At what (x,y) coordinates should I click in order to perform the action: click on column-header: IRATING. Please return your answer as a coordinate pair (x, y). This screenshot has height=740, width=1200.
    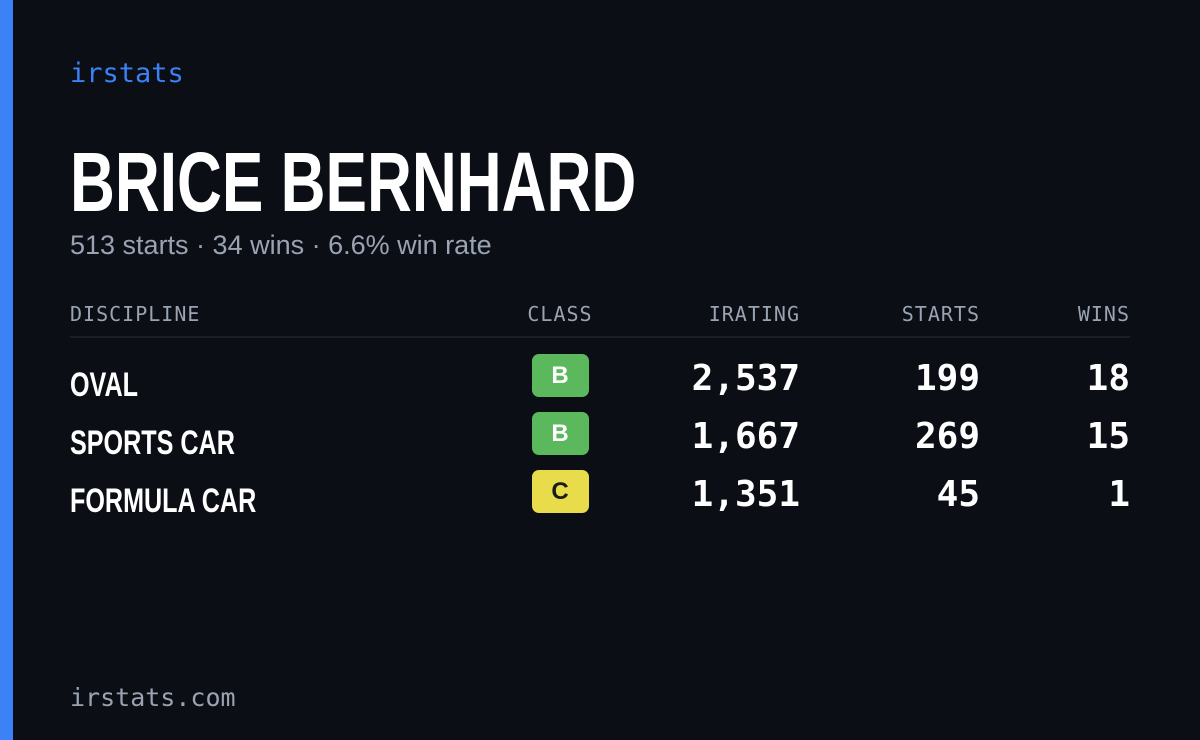
    Looking at the image, I should click on (754, 314).